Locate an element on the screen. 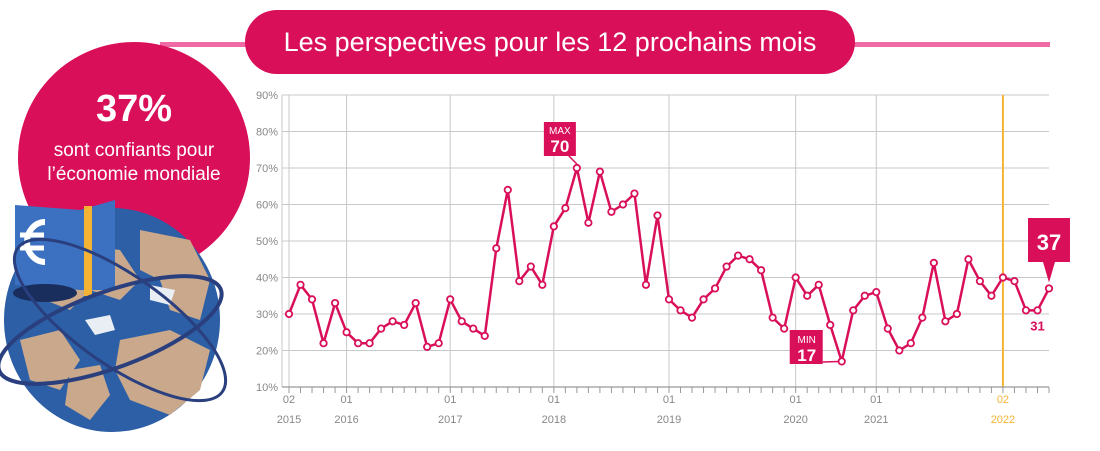 The width and height of the screenshot is (1100, 451). y-tick-label: 70% is located at coordinates (267, 169).